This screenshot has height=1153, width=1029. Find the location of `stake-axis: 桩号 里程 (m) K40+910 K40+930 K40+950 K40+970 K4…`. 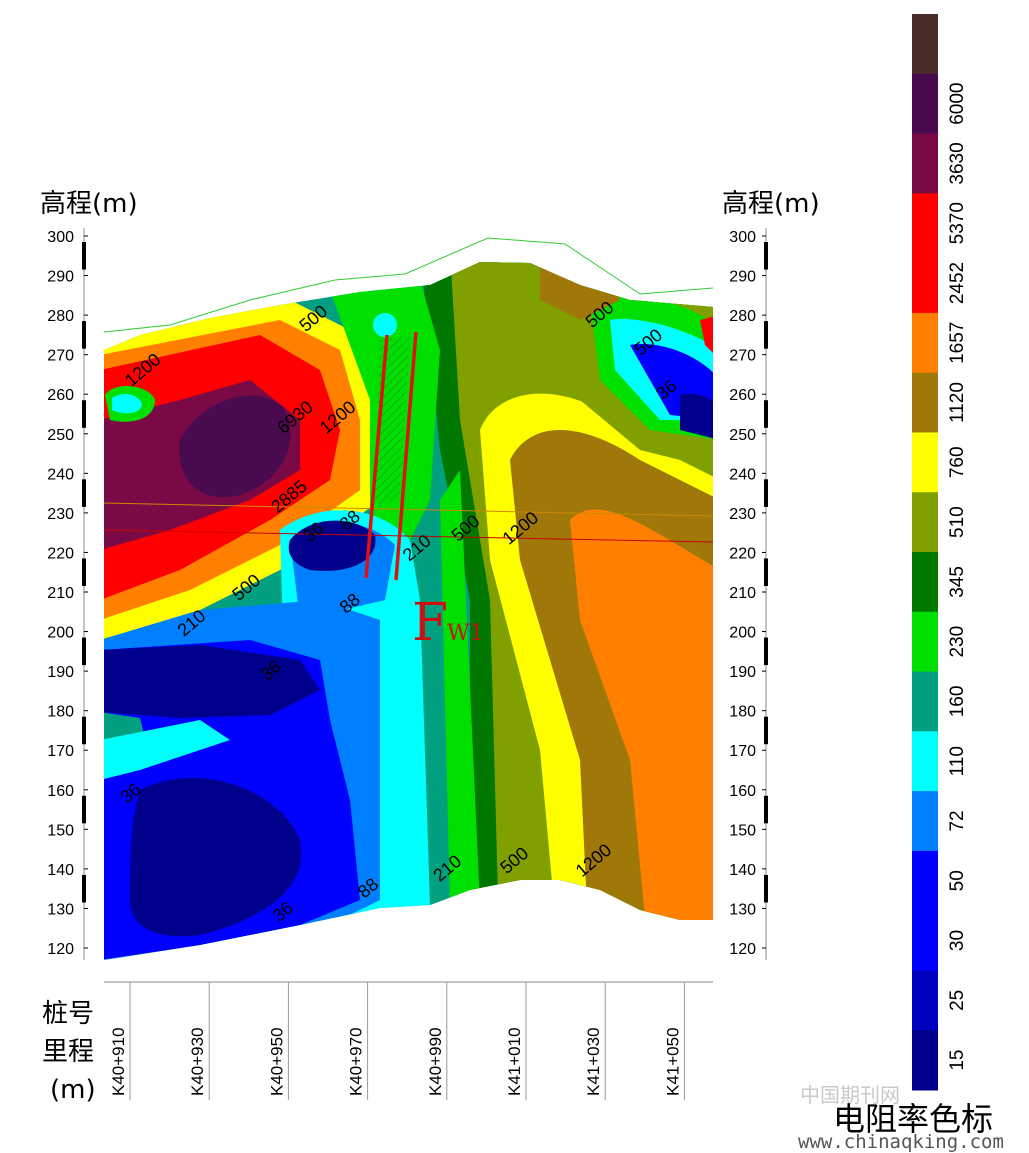

stake-axis: 桩号 里程 (m) K40+910 K40+930 K40+950 K40+970 K4… is located at coordinates (377, 1043).